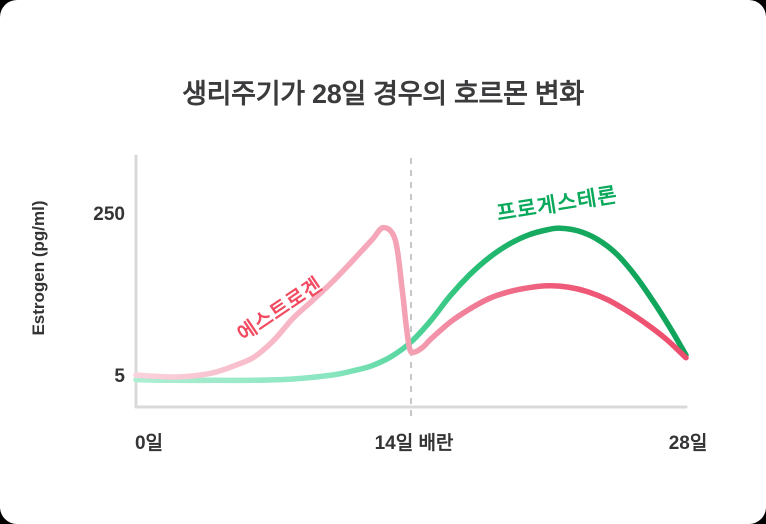 This screenshot has width=766, height=524. I want to click on x-tick-day14-ovulation: 14일 배란, so click(414, 443).